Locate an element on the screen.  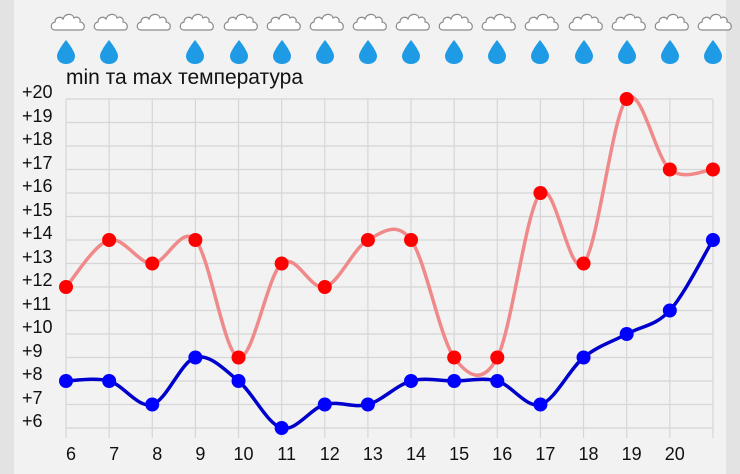
x-tick-label: 16 is located at coordinates (502, 454).